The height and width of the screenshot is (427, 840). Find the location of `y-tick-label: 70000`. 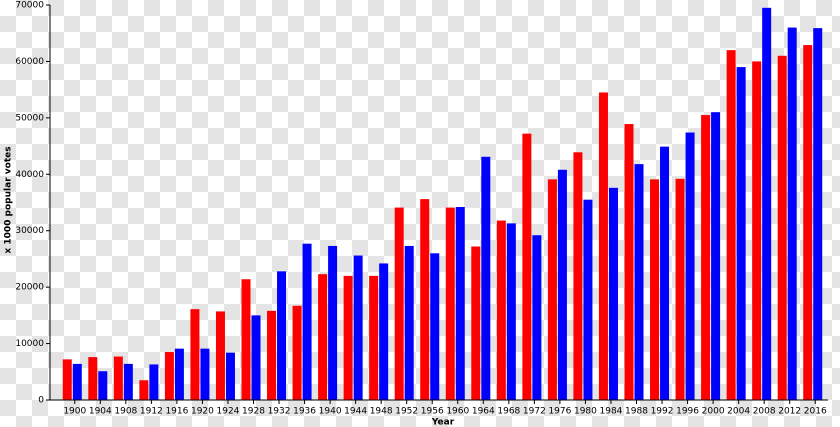

y-tick-label: 70000 is located at coordinates (29, 6).